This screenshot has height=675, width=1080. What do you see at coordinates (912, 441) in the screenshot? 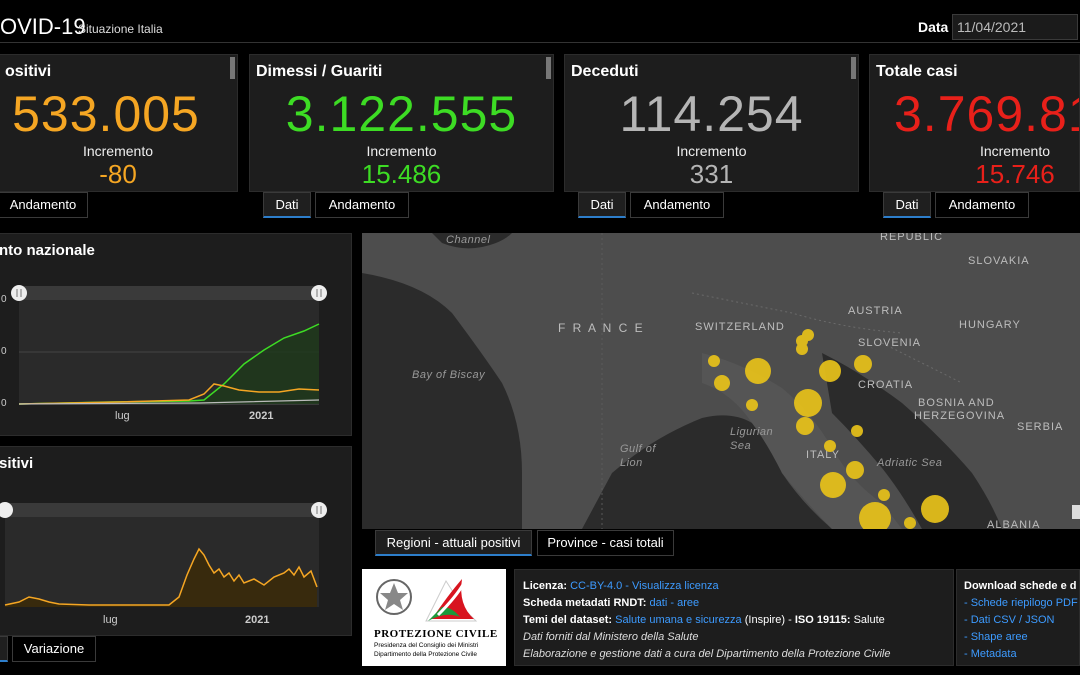
I see `adriatic-sea` at bounding box center [912, 441].